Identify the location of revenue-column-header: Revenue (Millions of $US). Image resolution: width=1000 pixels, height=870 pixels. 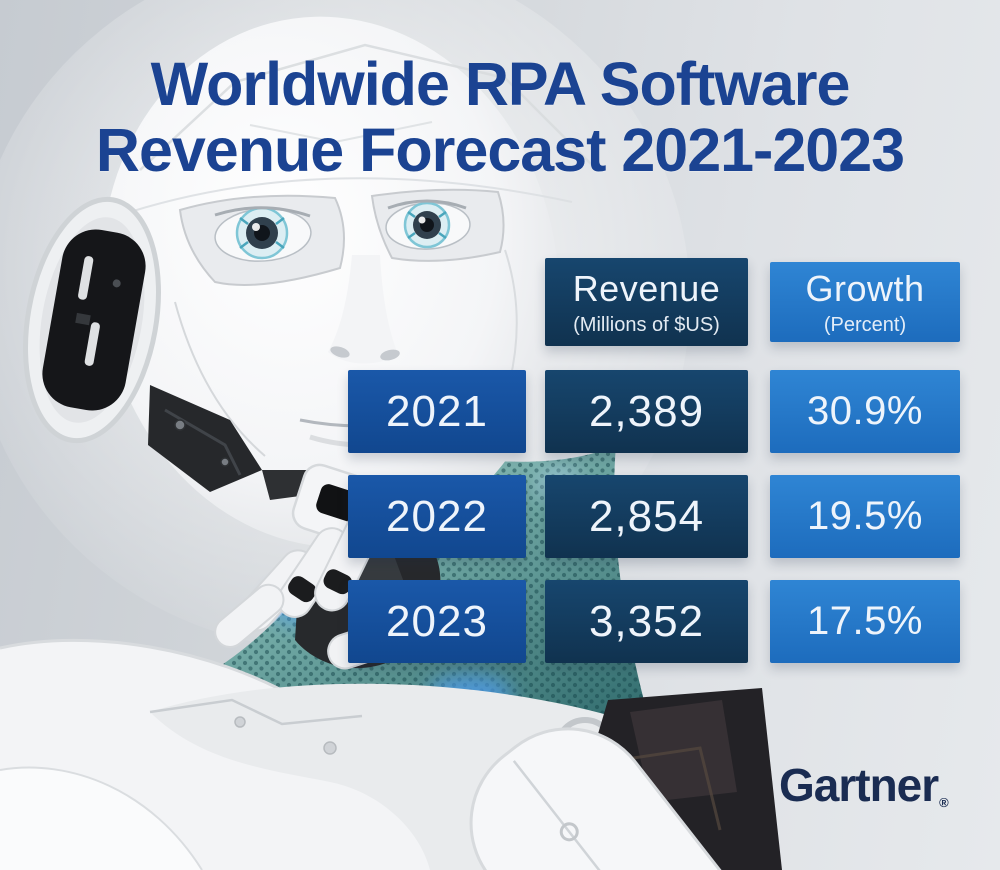
(646, 302).